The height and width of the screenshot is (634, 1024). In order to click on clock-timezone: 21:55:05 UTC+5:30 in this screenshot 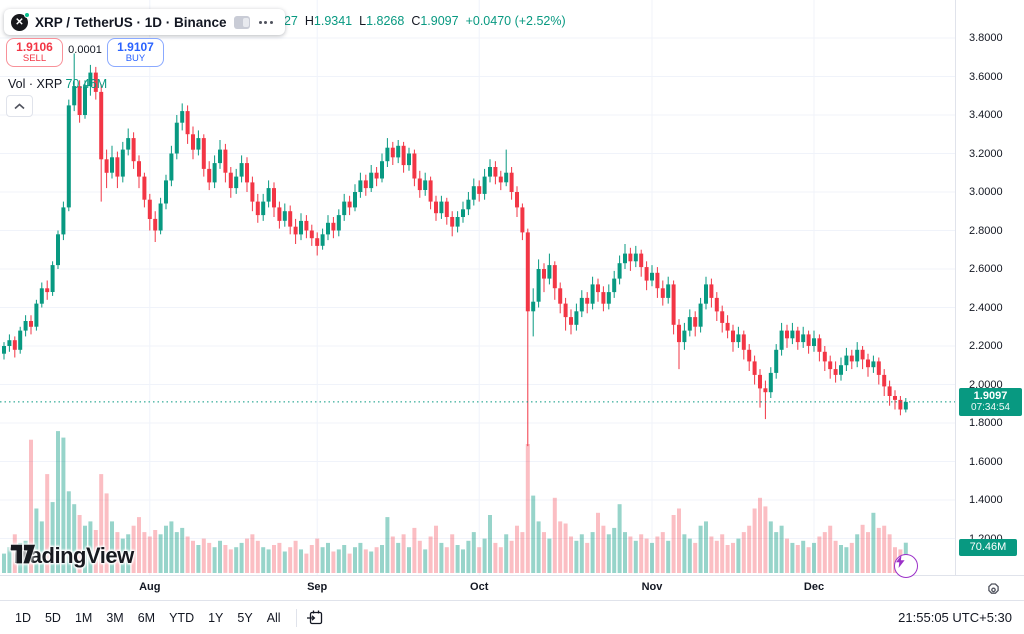, I will do `click(955, 617)`.